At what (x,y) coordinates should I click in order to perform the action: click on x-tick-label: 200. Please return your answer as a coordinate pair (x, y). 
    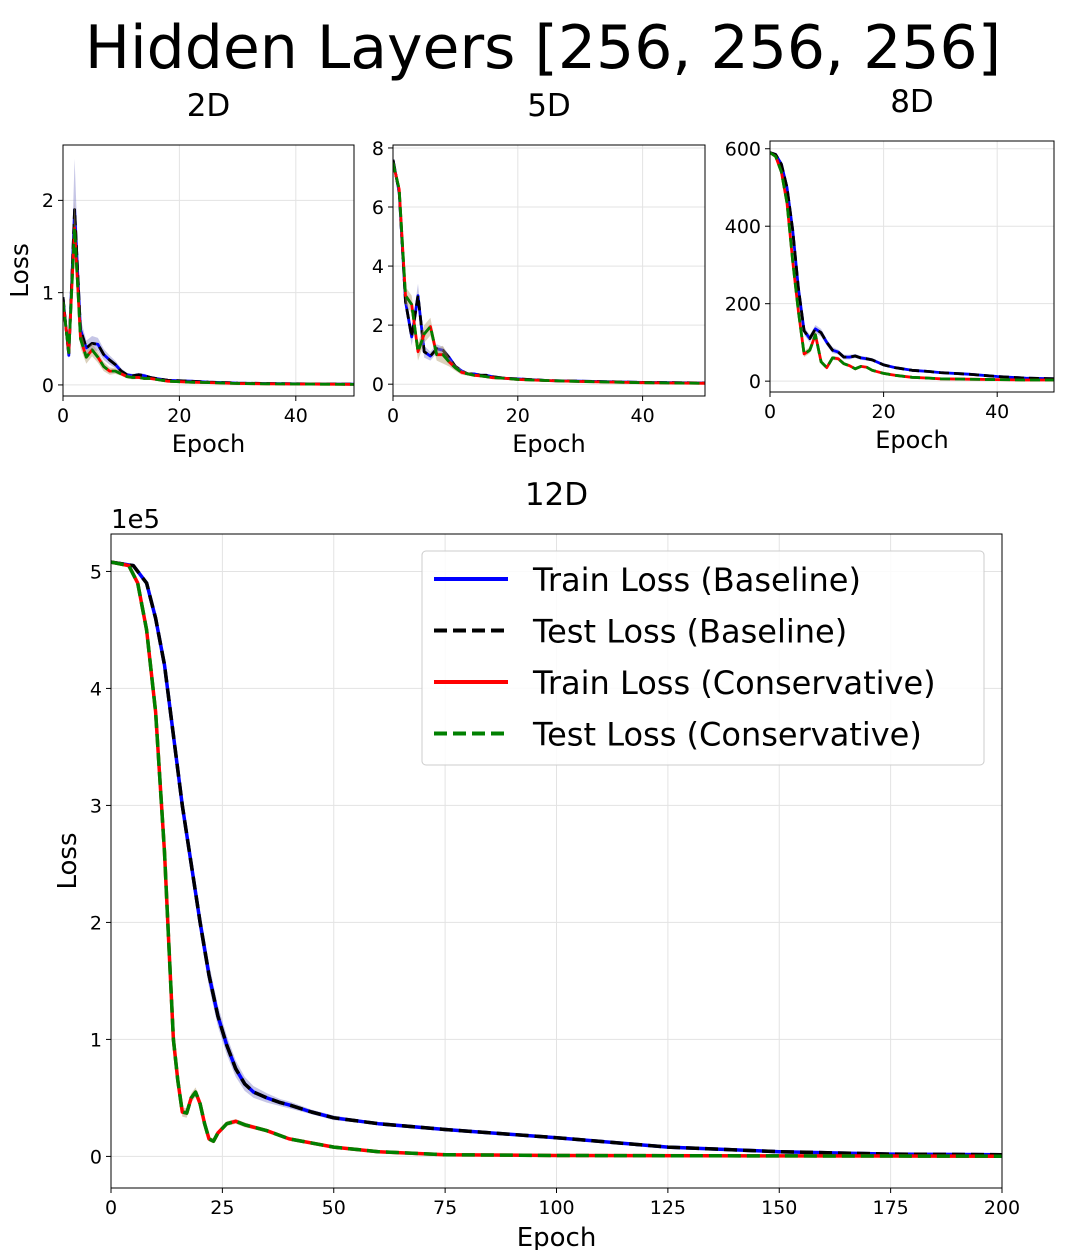
    Looking at the image, I should click on (1002, 1208).